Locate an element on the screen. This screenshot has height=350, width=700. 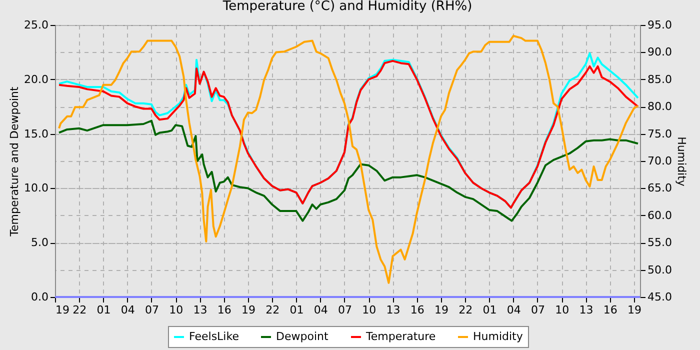
y2-tick-label: 80.0 is located at coordinates (660, 107).